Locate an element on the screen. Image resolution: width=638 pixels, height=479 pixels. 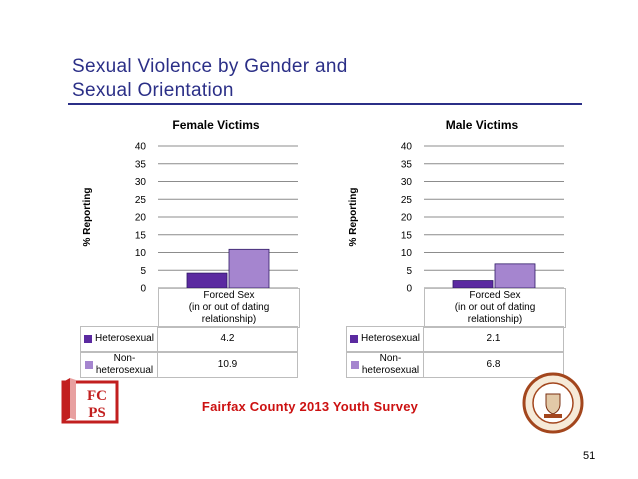
slide-title-line2: Sexual Orientation is located at coordinates (153, 90).